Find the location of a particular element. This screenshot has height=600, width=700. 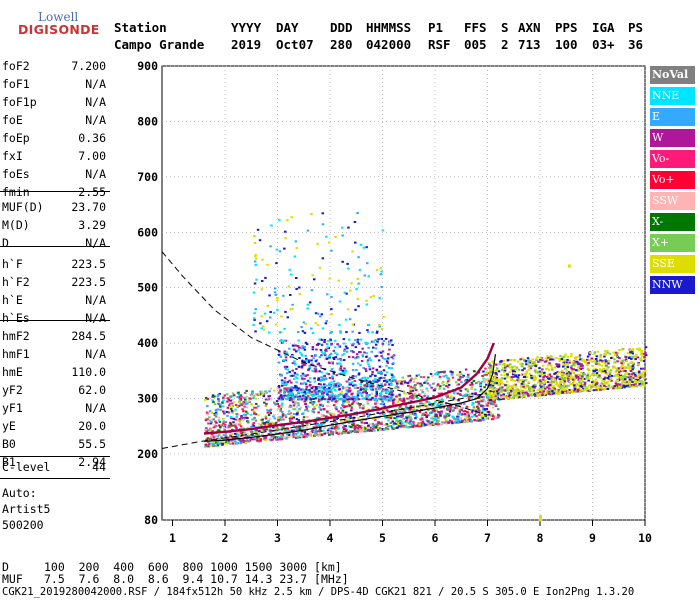

y-tick-label: 400 is located at coordinates (147, 343).